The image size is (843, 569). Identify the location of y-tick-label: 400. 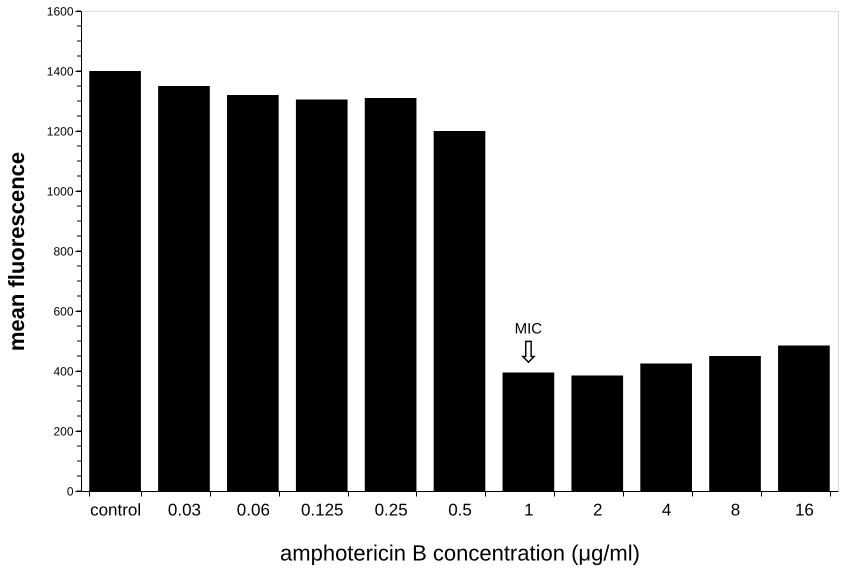
(63, 371).